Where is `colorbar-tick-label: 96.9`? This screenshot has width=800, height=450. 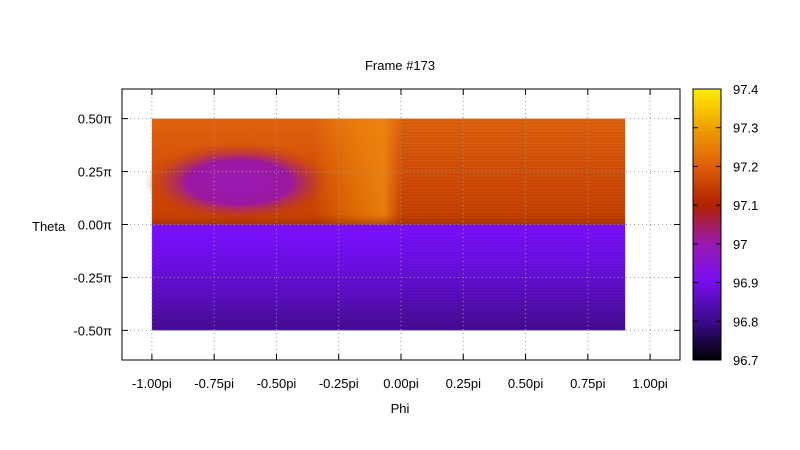 colorbar-tick-label: 96.9 is located at coordinates (745, 283).